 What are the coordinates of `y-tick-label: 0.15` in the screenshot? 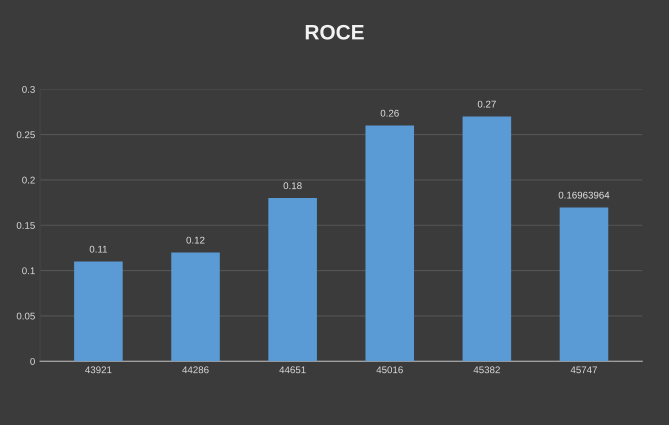 It's located at (25, 225).